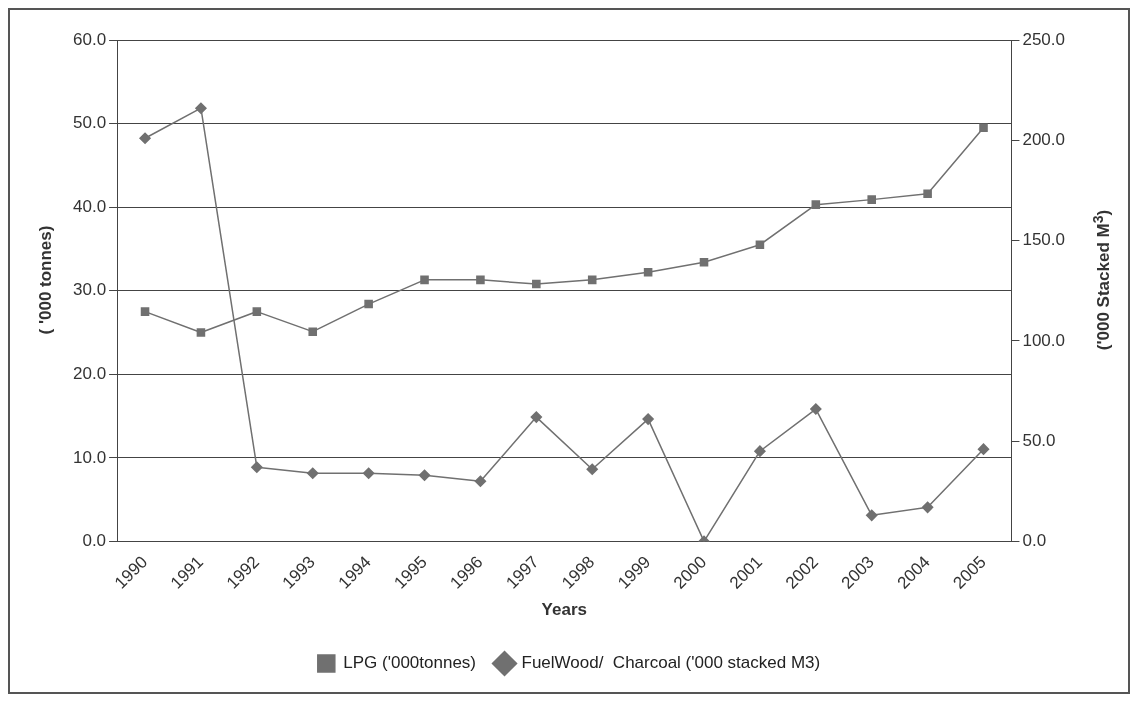  Describe the element at coordinates (410, 663) in the screenshot. I see `legend-label: LPG ('000tonnes)` at that location.